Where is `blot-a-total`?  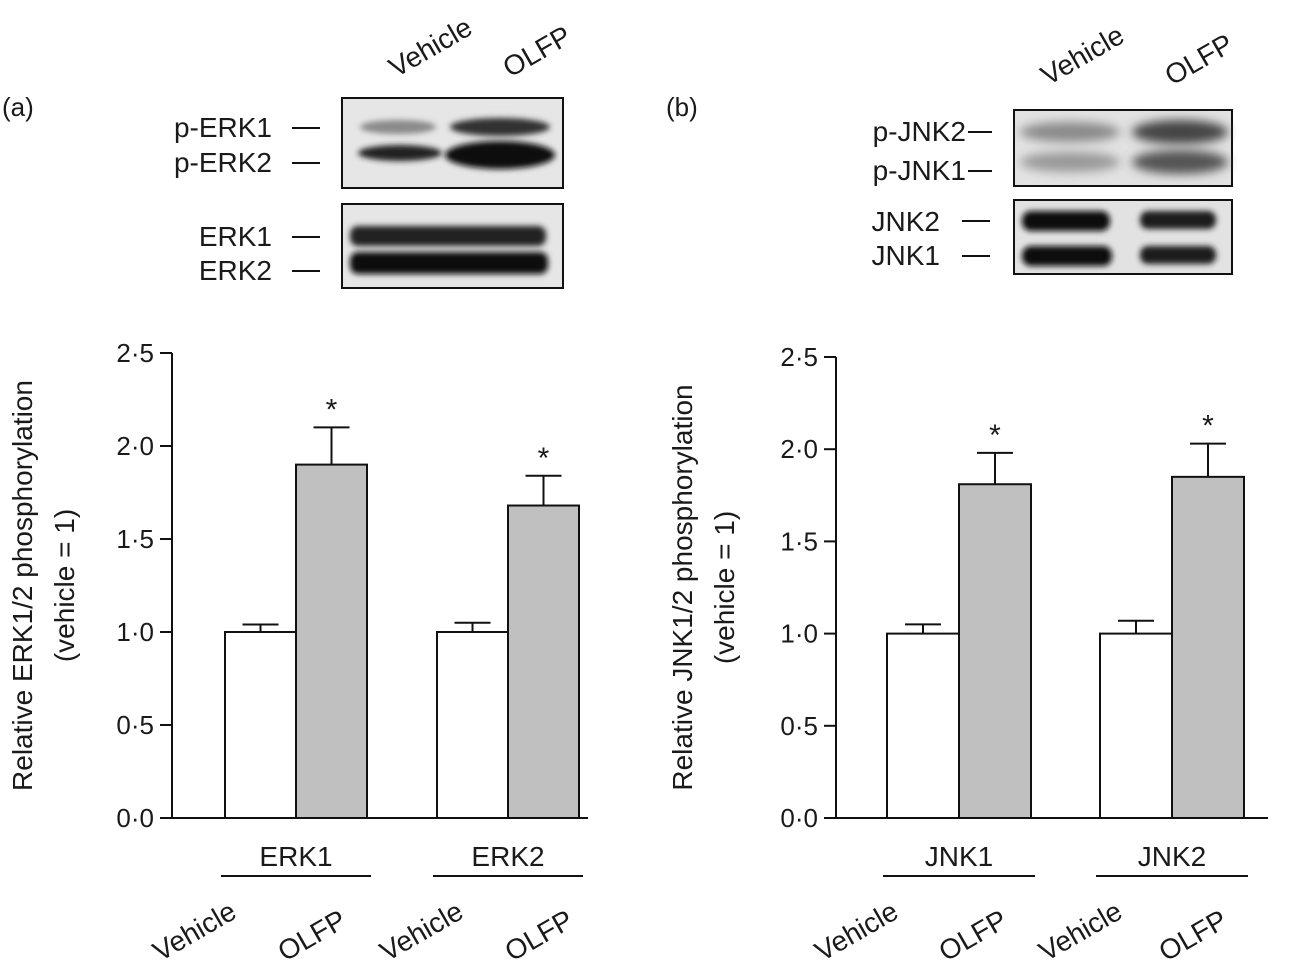
blot-a-total is located at coordinates (452, 246).